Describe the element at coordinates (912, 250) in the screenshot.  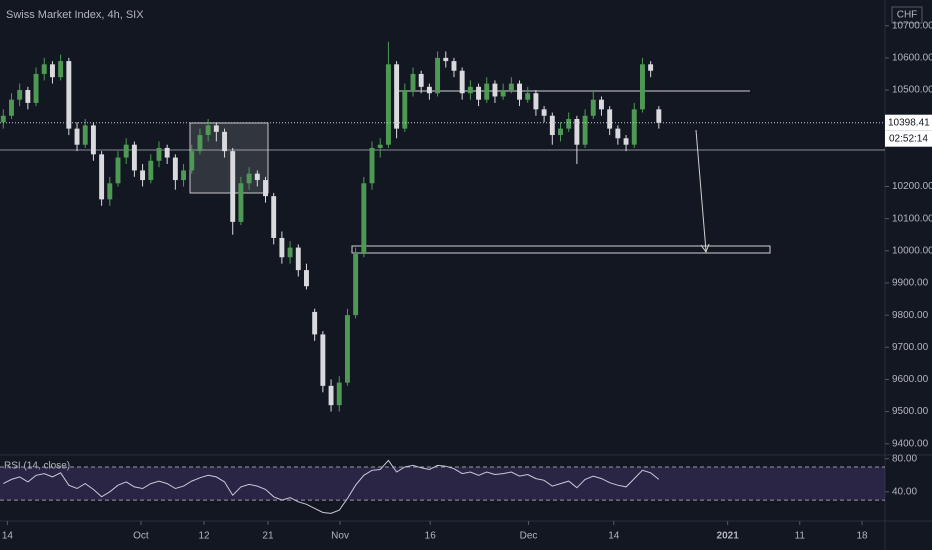
I see `y-tick-label: 10000.00` at that location.